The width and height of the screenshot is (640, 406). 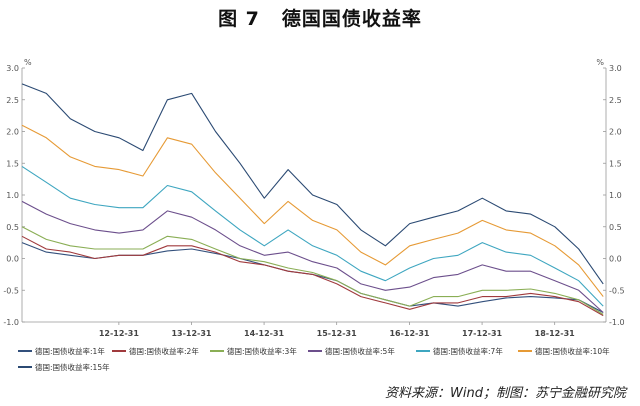 I want to click on y-tick-label-right: -0.5, so click(x=617, y=290).